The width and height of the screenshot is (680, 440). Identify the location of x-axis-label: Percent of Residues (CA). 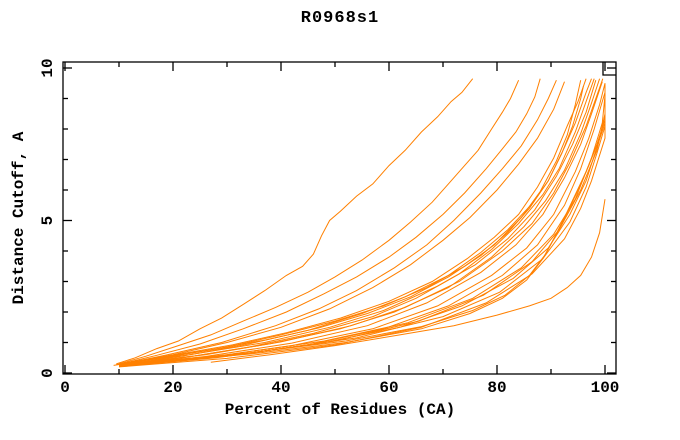
(340, 410).